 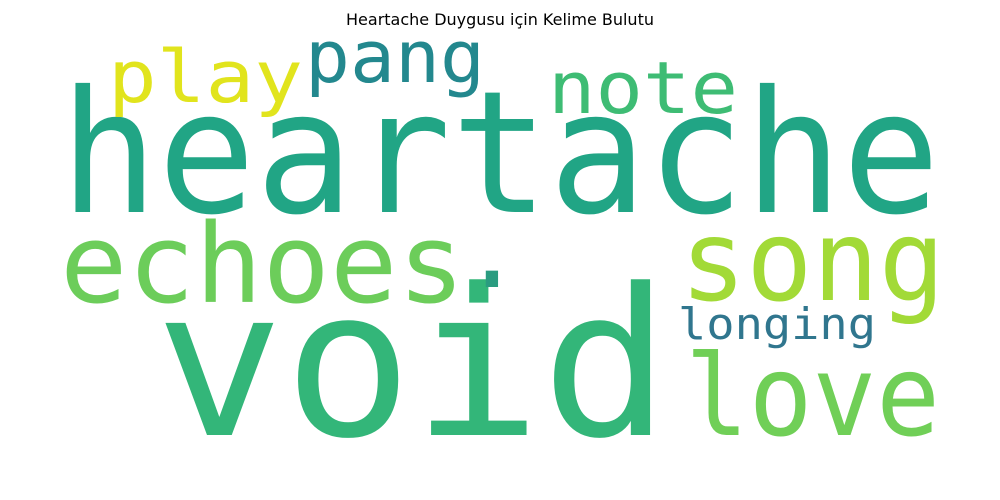 I want to click on word-echoes: echoes, so click(x=262, y=264).